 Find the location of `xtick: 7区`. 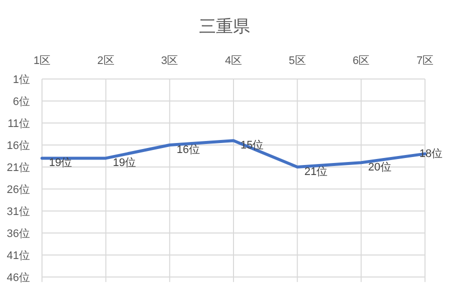

xtick: 7区 is located at coordinates (425, 61).